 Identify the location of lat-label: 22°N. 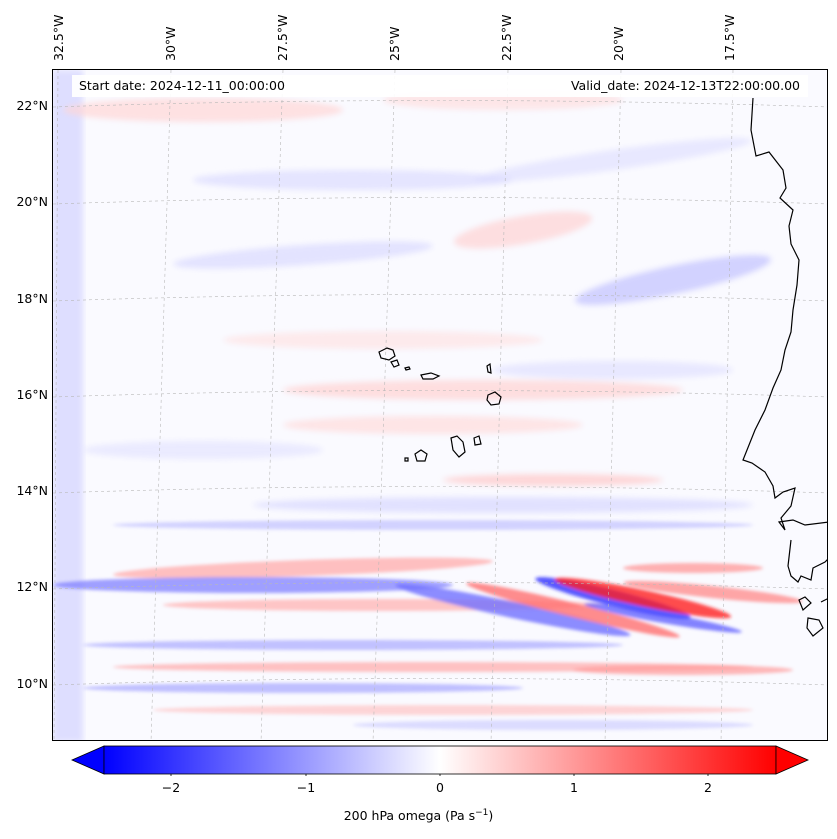
(32, 105).